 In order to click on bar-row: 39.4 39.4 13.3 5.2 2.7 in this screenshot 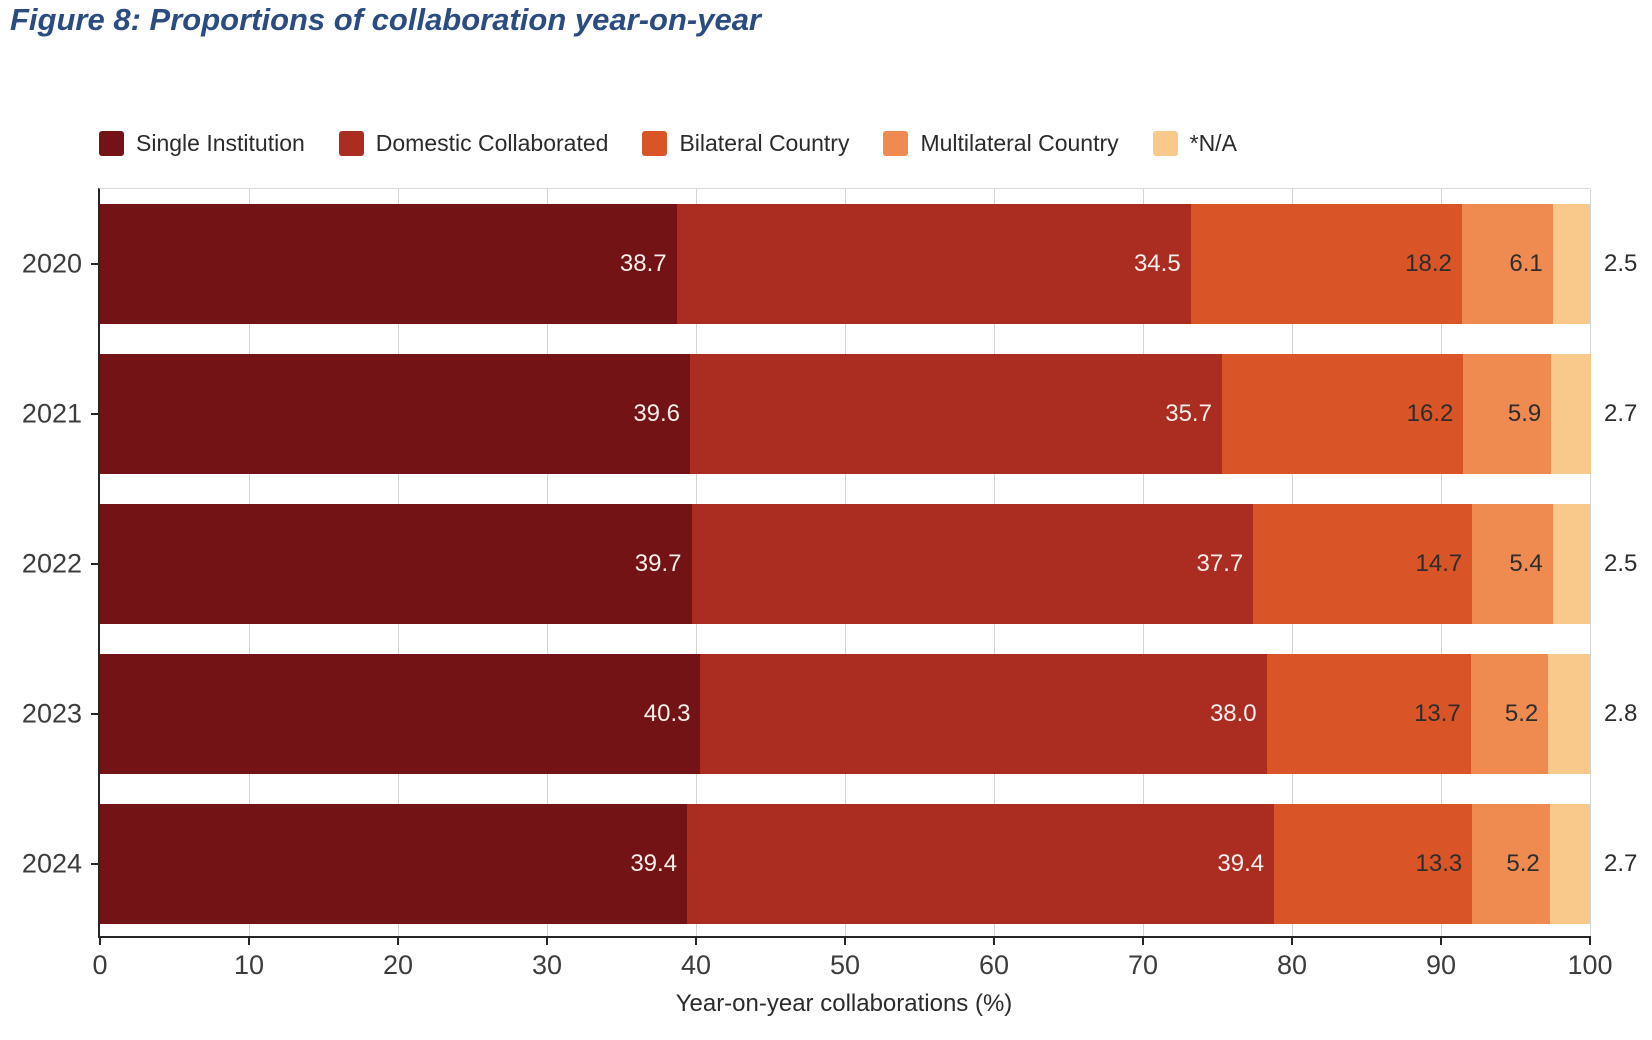, I will do `click(868, 864)`.